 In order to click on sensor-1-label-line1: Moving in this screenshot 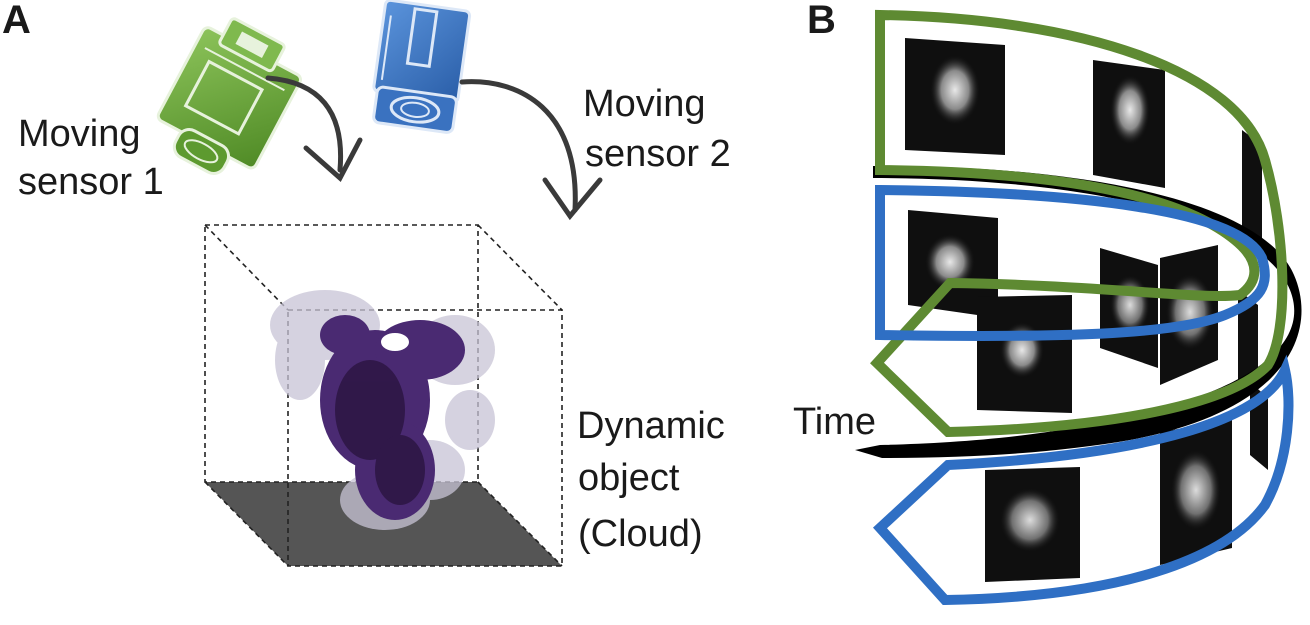, I will do `click(79, 134)`.